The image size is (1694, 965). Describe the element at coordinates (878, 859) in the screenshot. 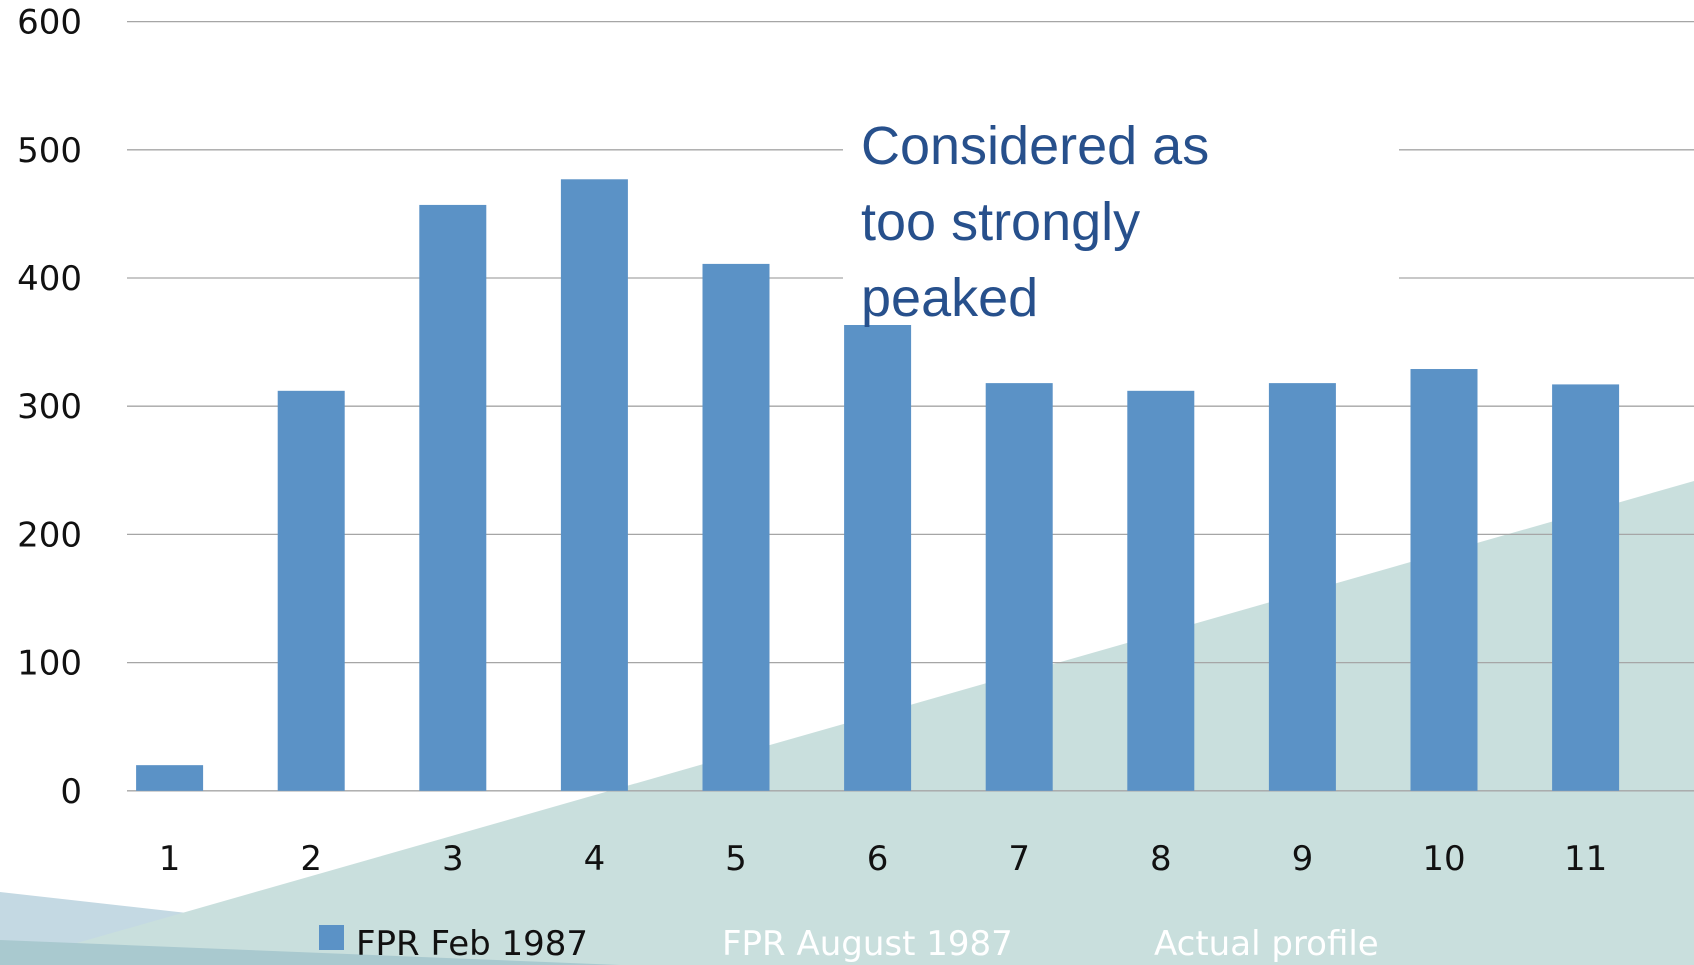

I see `x-tick-label: 6` at that location.